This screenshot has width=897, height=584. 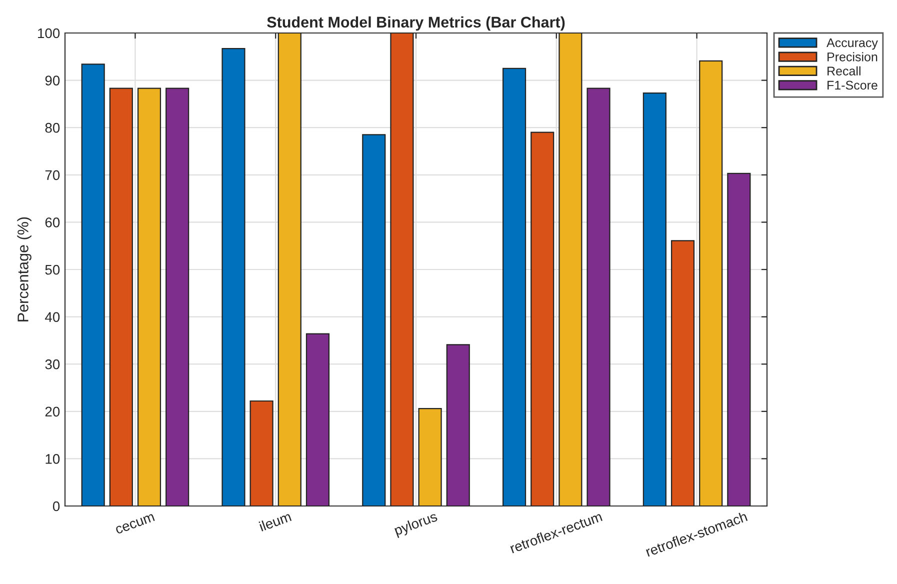 I want to click on x-tick-label: cecum, so click(x=135, y=524).